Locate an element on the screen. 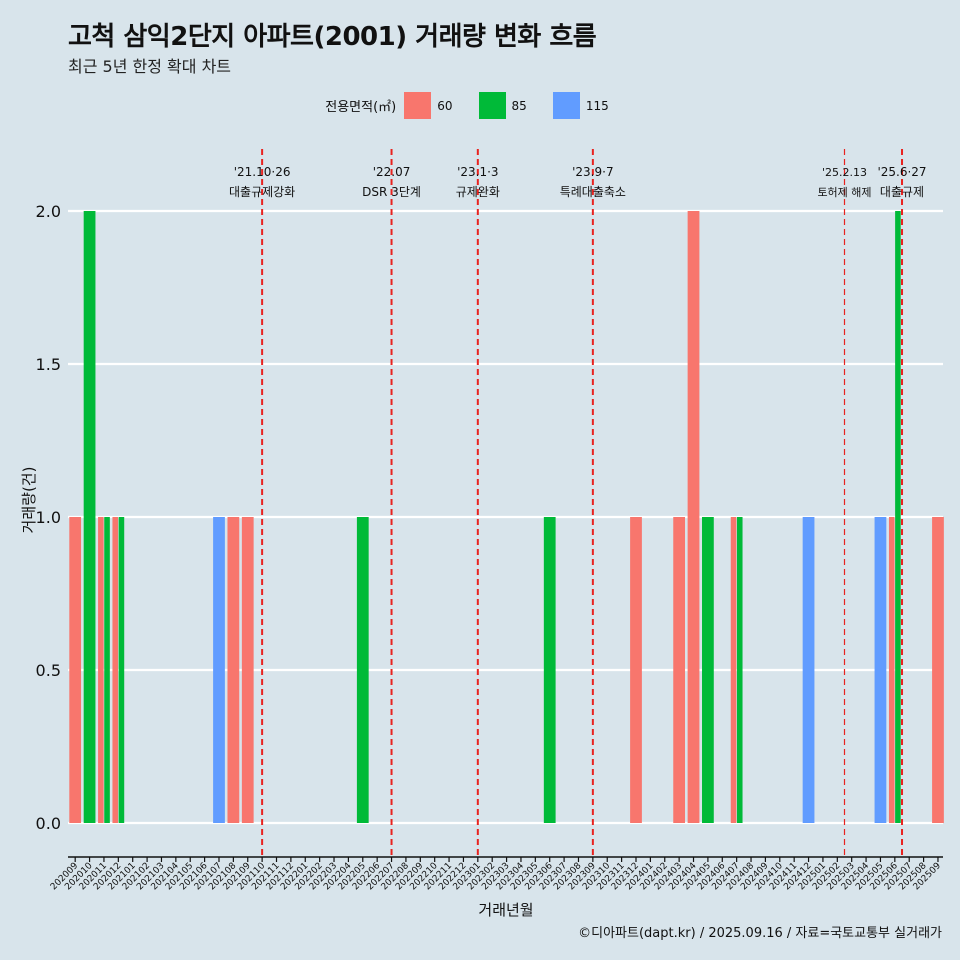 The width and height of the screenshot is (960, 960). annotation-date: '23.9·7 is located at coordinates (592, 172).